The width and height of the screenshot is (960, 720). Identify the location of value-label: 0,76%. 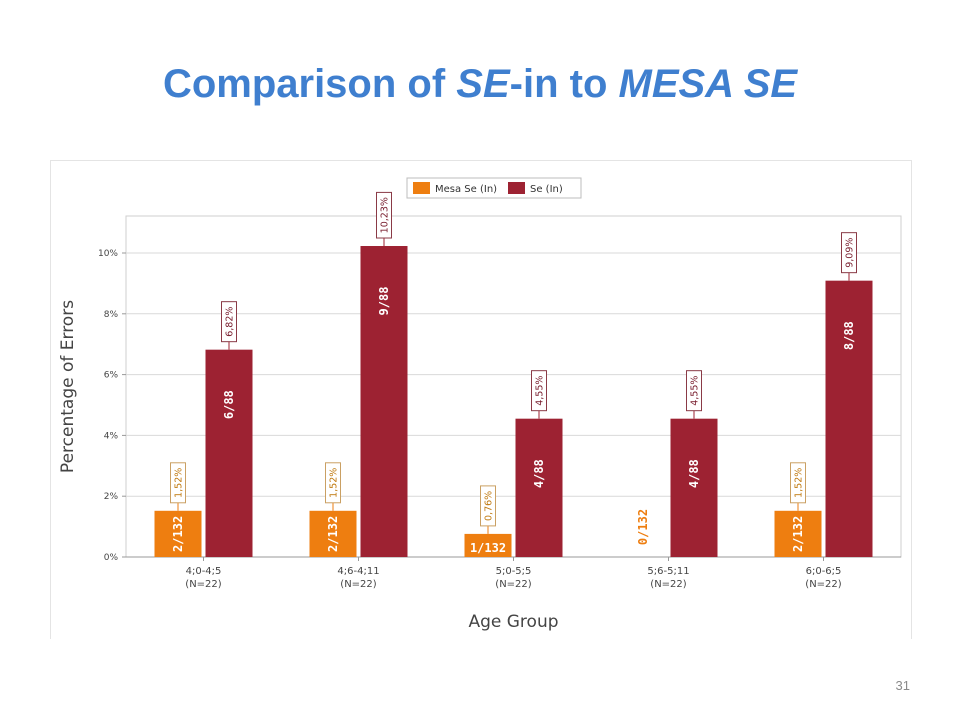
(489, 506).